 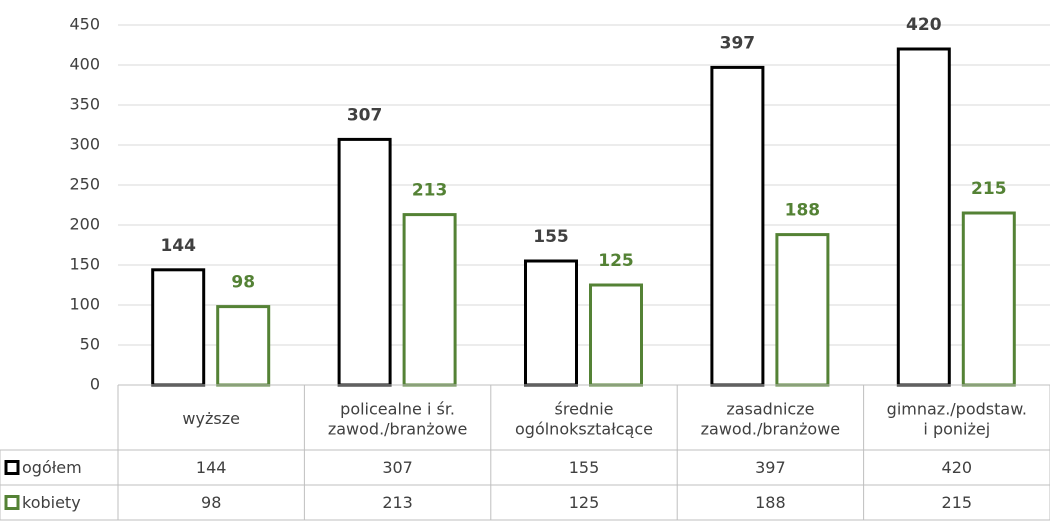 What do you see at coordinates (84, 224) in the screenshot?
I see `y-tick-label: 200` at bounding box center [84, 224].